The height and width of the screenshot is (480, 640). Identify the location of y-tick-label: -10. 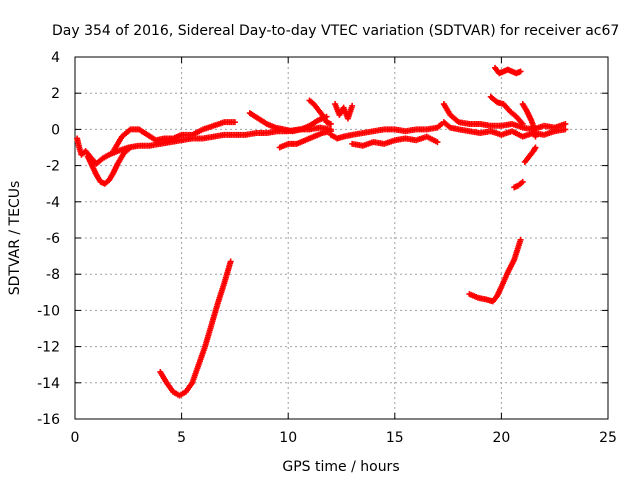
(48, 311).